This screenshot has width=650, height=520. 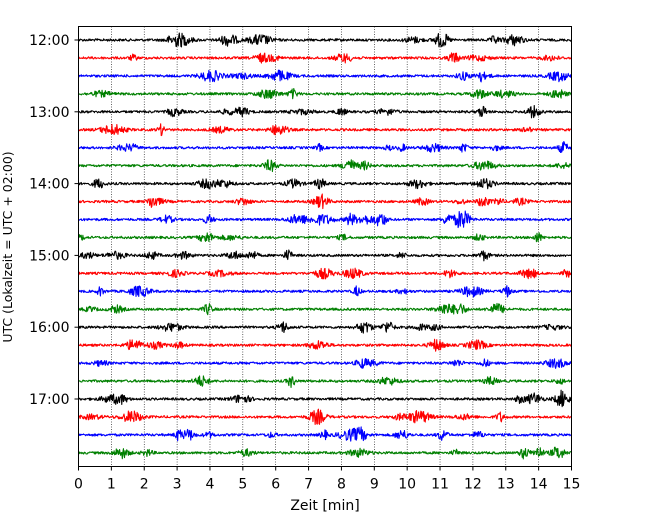 I want to click on y-tick-label: 16:00, so click(x=49, y=328).